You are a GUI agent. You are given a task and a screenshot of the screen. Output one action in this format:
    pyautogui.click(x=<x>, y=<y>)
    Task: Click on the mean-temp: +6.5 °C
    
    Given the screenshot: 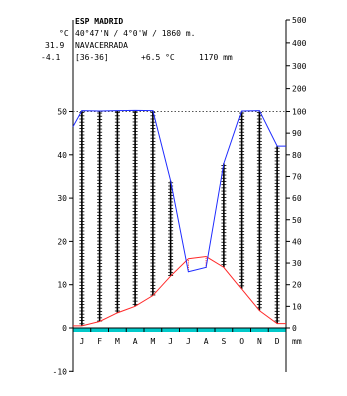 What is the action you would take?
    pyautogui.click(x=158, y=57)
    